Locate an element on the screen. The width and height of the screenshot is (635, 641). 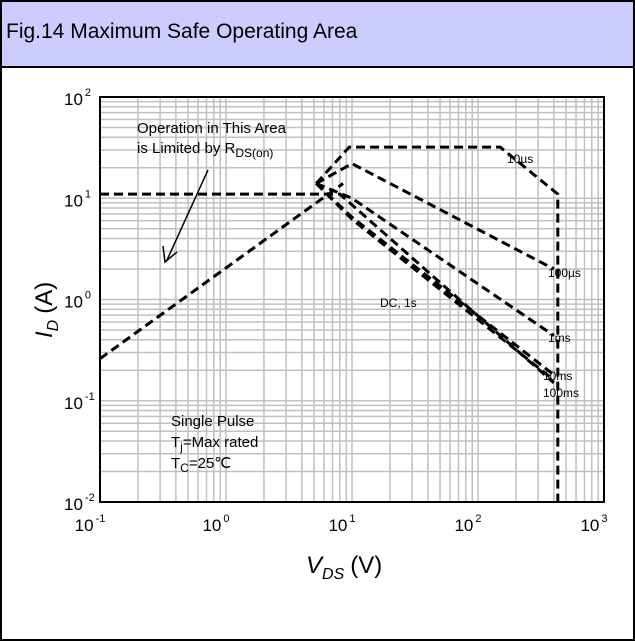
chart-header: Fig.14 Maximum Safe Operating Area is located at coordinates (317, 35).